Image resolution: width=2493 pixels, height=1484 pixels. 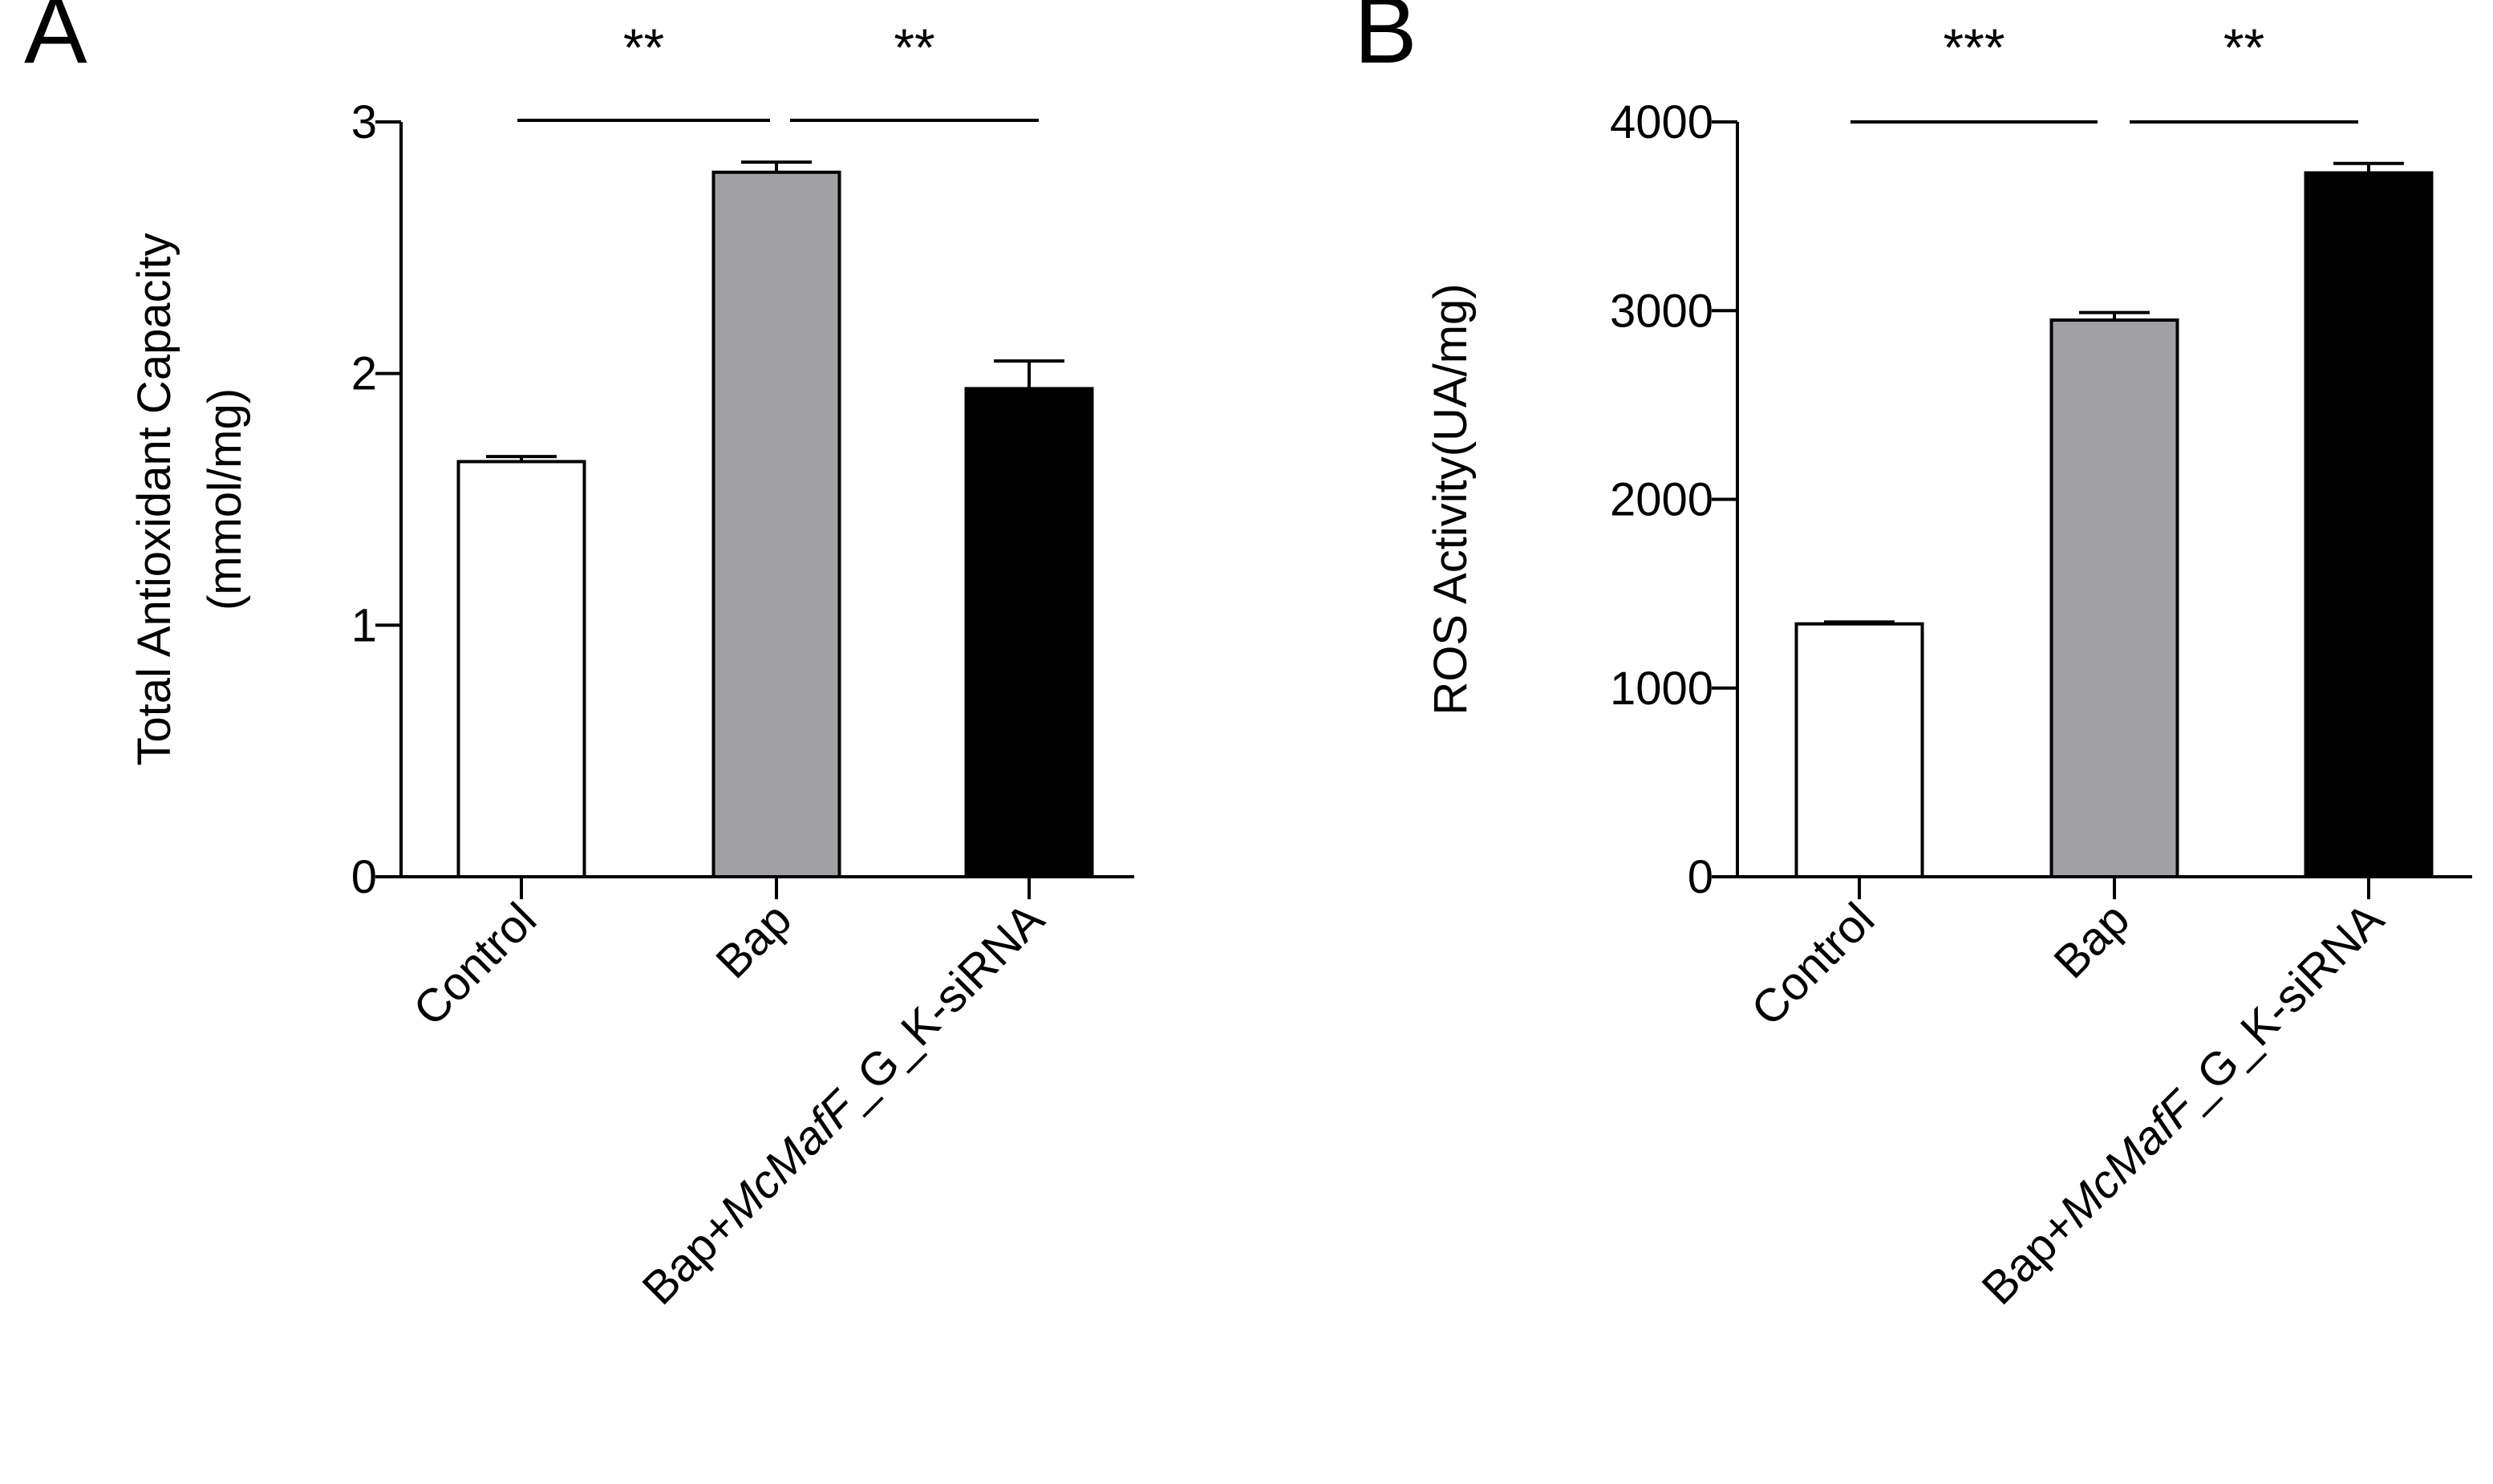 What do you see at coordinates (154, 499) in the screenshot?
I see `y-axis-title: Total Antioxidant Capacity` at bounding box center [154, 499].